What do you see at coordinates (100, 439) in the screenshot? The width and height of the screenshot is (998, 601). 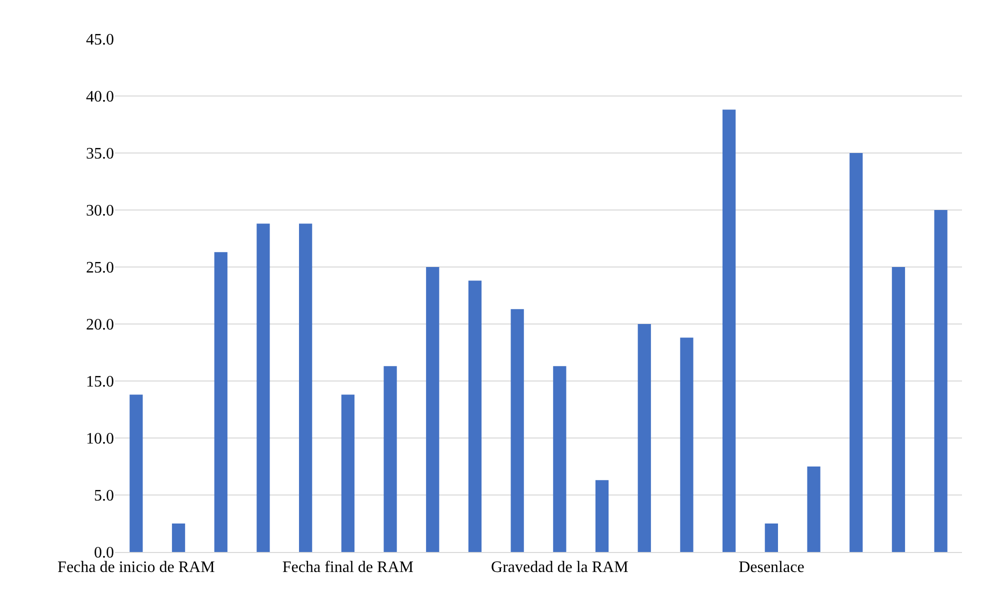 I see `y-tick-label: 10.0` at bounding box center [100, 439].